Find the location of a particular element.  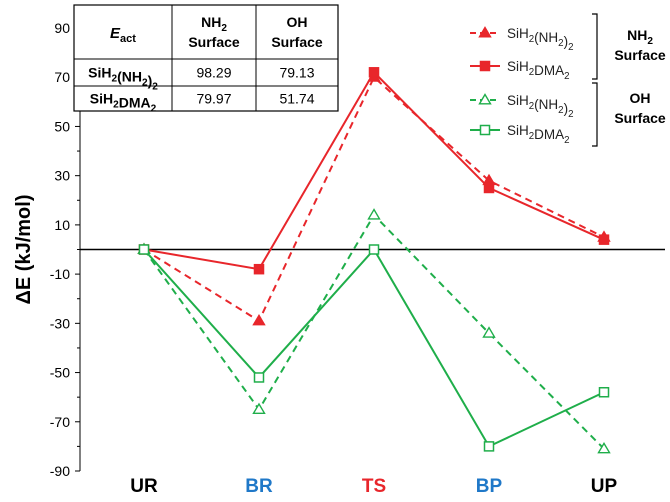

y-tick-label: 90 is located at coordinates (62, 28).